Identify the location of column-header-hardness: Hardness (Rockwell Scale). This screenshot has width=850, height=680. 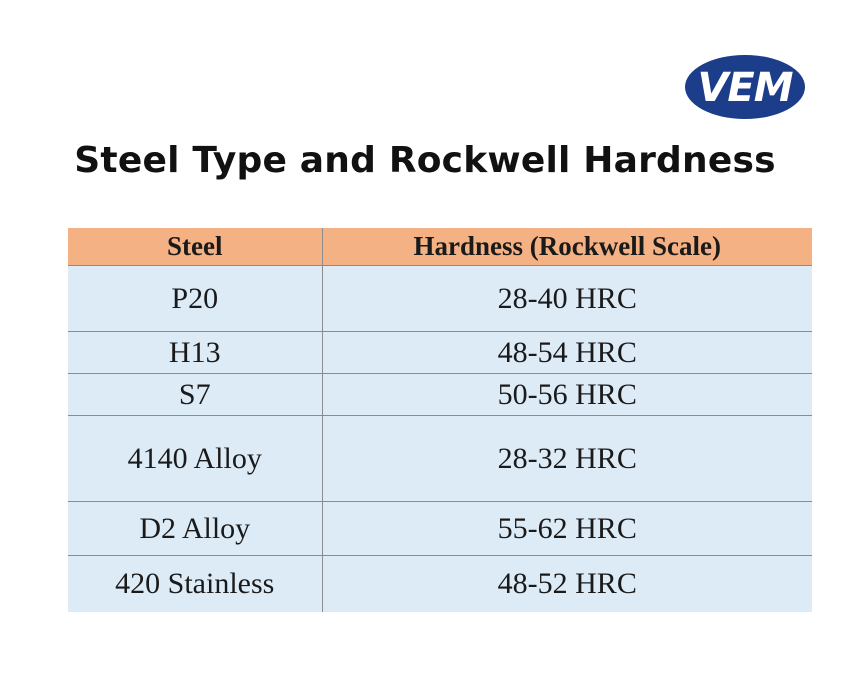
(567, 247).